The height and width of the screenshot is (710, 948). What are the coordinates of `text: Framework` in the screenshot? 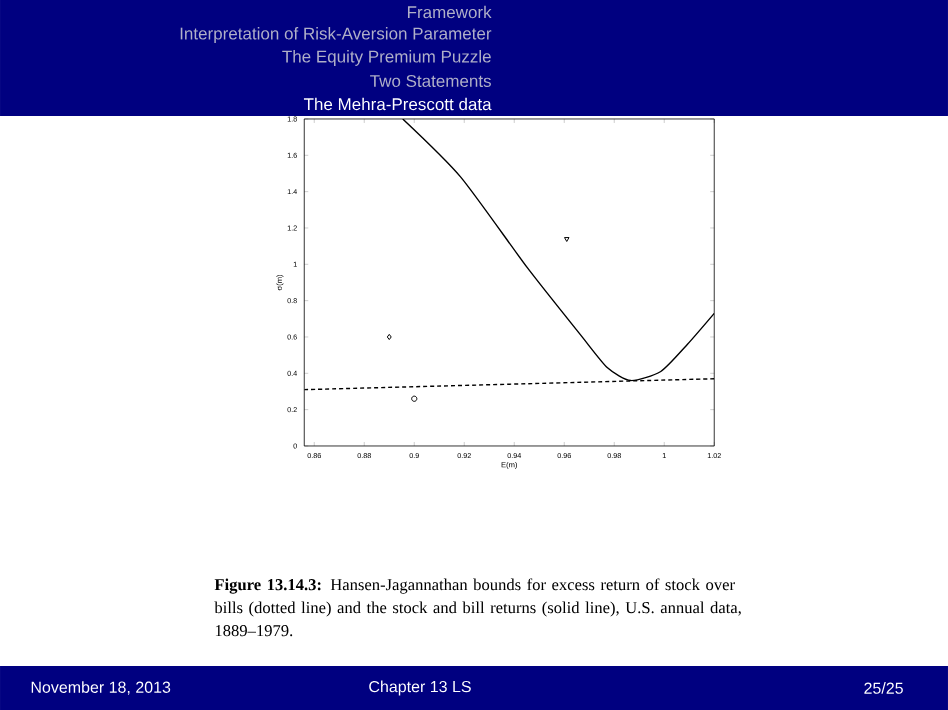 It's located at (449, 12).